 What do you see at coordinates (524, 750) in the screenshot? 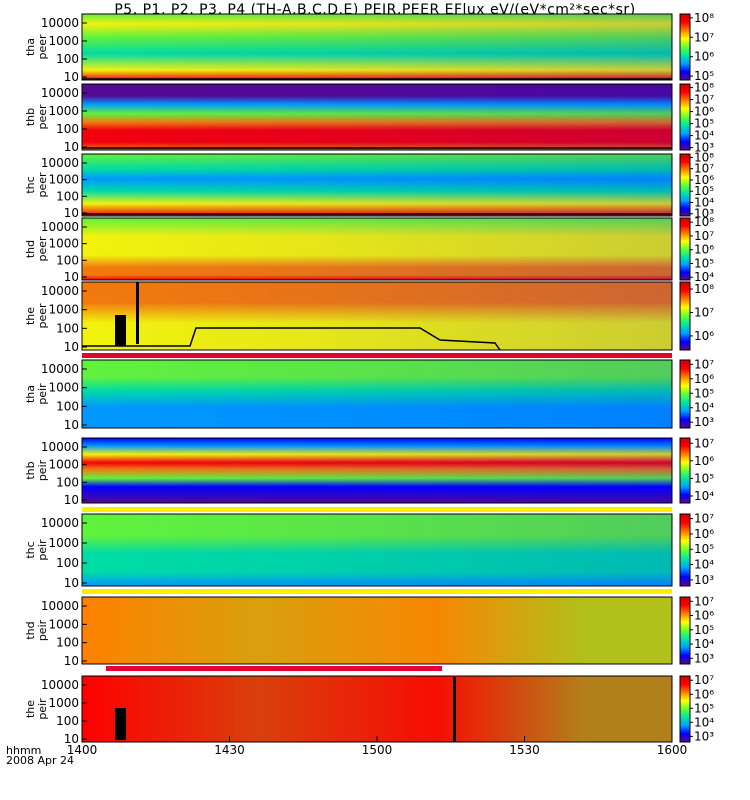
I see `x-tick-label: 1530` at bounding box center [524, 750].